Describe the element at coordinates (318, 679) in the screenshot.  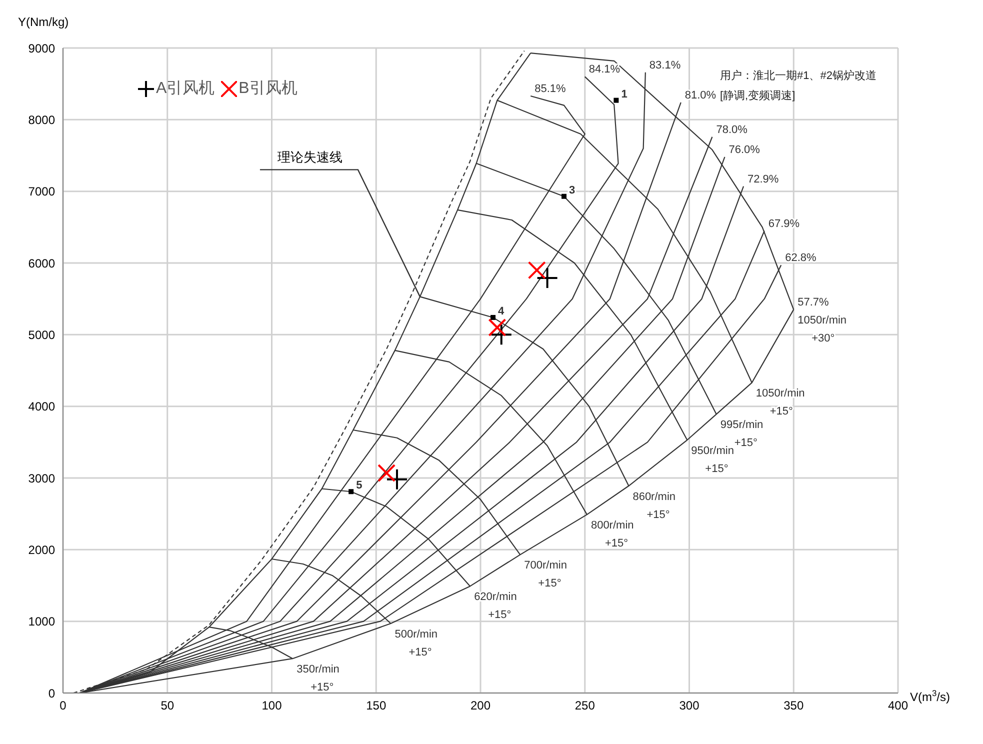
I see `series-label: 350r/min +15°` at that location.